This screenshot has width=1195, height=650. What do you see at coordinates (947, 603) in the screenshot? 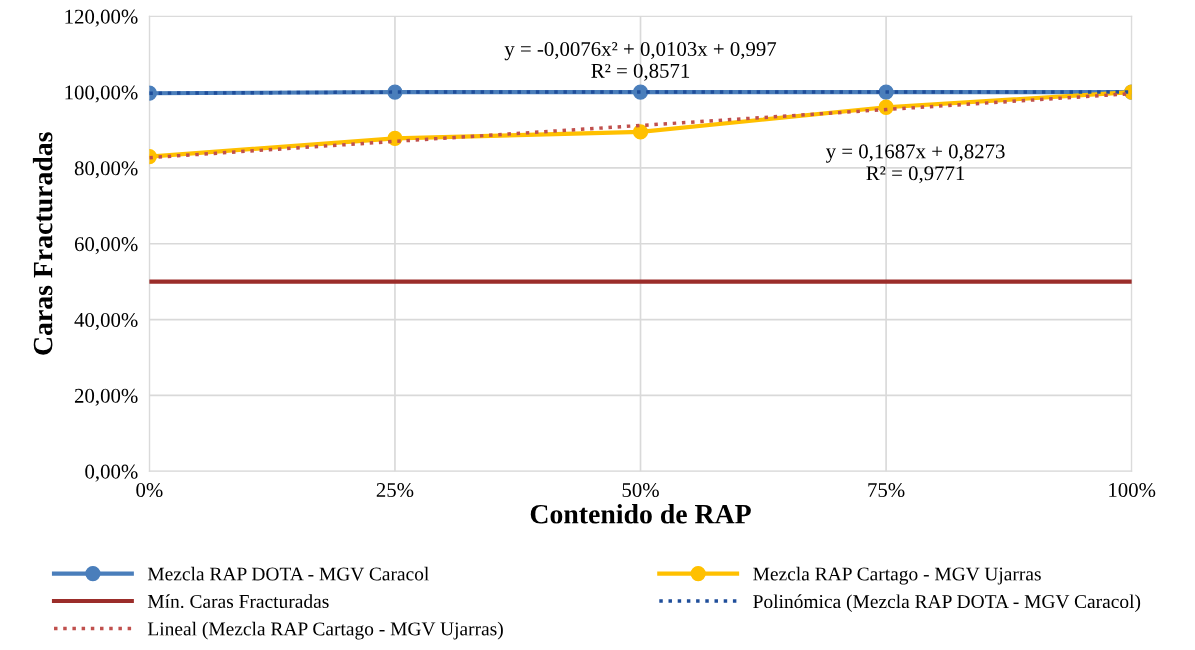
I see `legend-label: Polinómica (Mezcla RAP DOTA - MGV Caracol)` at bounding box center [947, 603].